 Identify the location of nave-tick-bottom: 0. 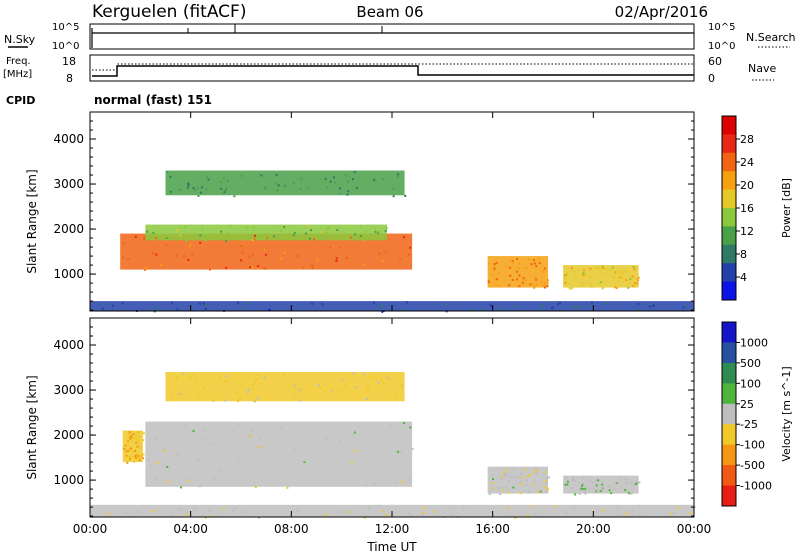
(711, 78).